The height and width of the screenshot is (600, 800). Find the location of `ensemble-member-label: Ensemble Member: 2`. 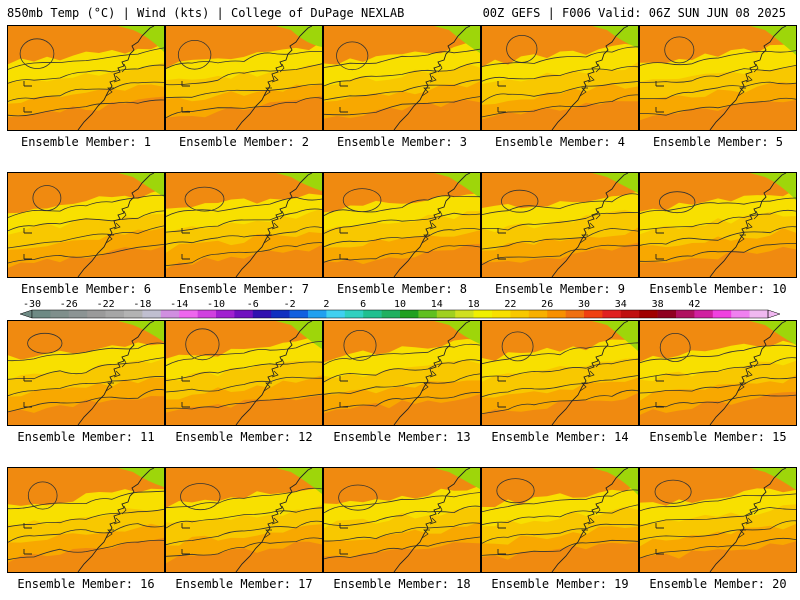

ensemble-member-label: Ensemble Member: 2 is located at coordinates (244, 142).